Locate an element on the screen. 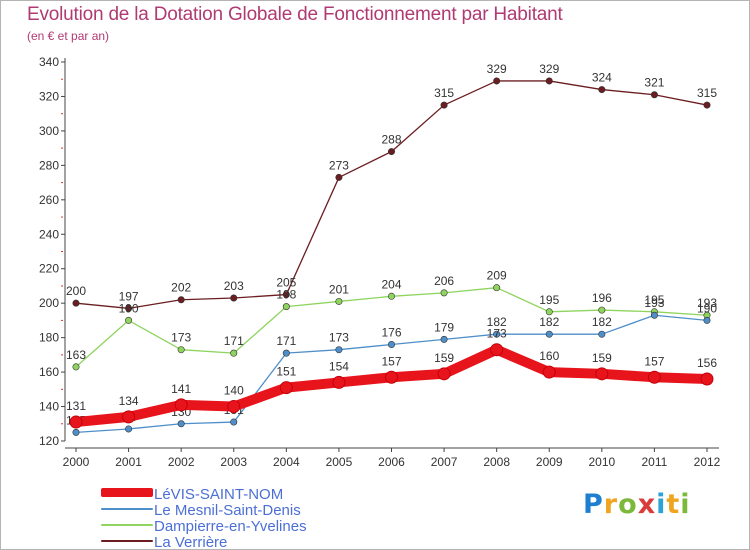 The height and width of the screenshot is (550, 750). logo-letter: i is located at coordinates (685, 504).